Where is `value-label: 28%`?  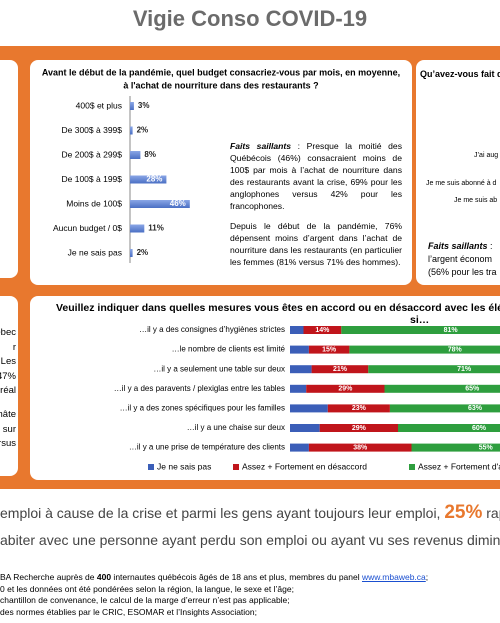 value-label: 28% is located at coordinates (154, 179).